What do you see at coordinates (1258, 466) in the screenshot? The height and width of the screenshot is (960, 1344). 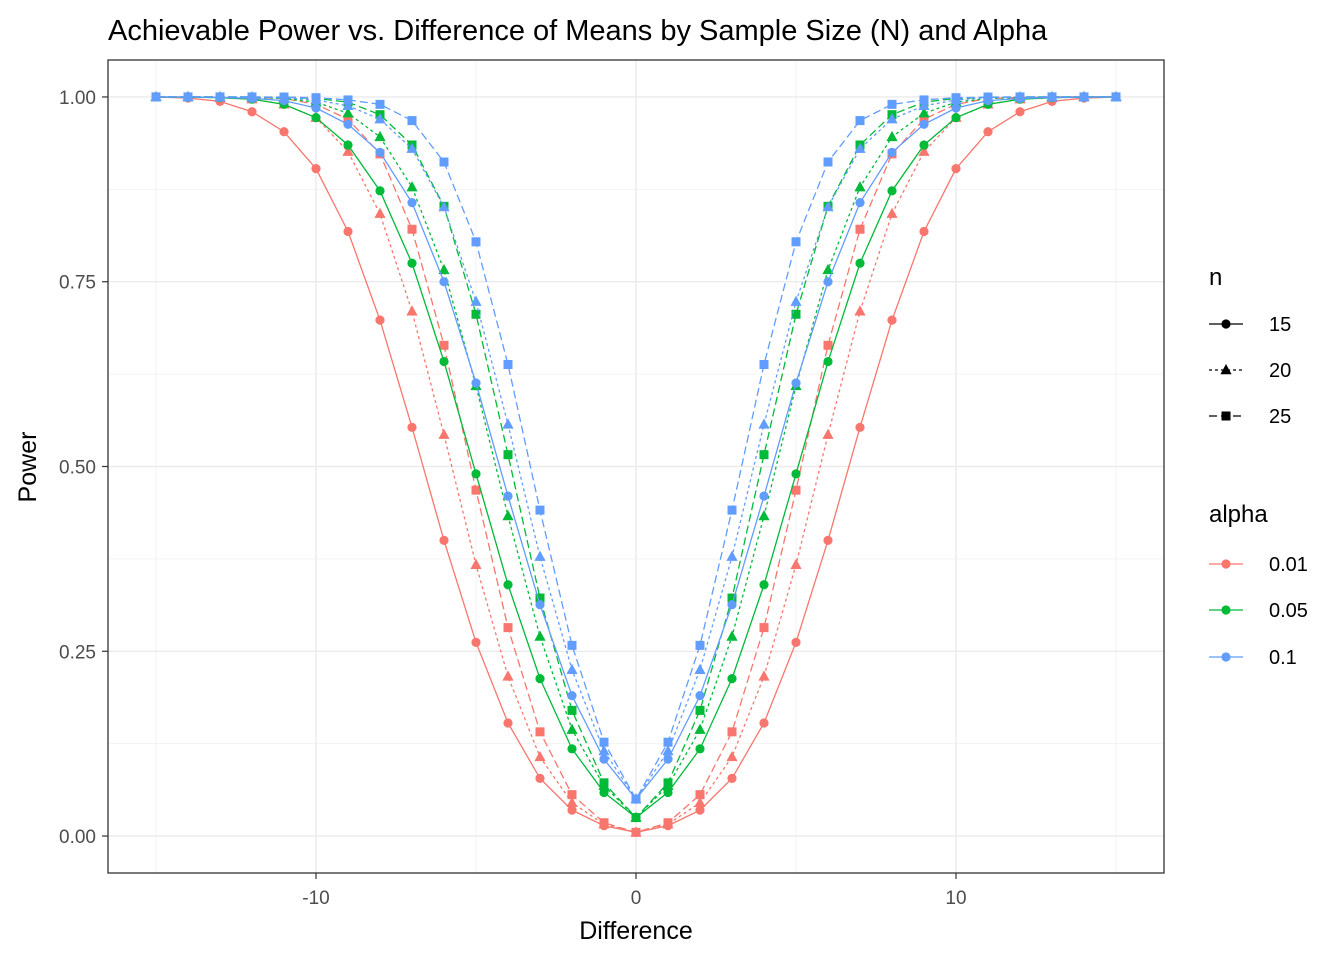 I see `legend: n 15 20 25 alpha 0.01 0.05 0.1` at bounding box center [1258, 466].